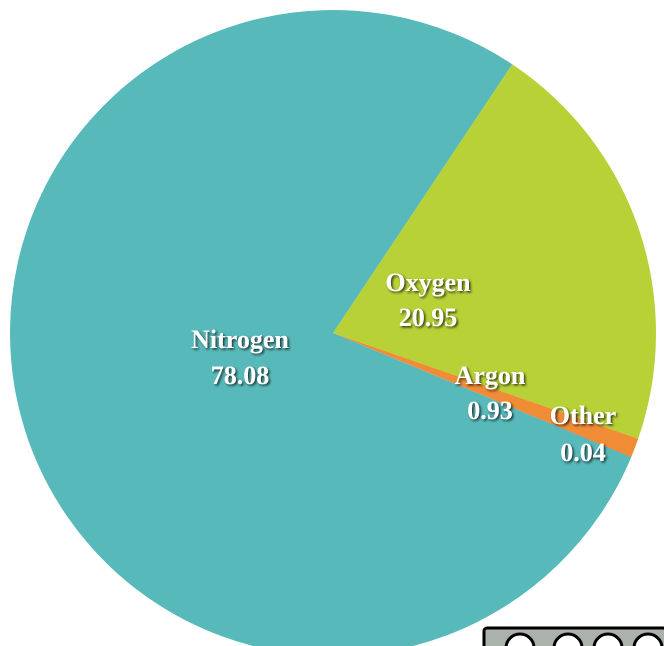 The image size is (664, 646). What do you see at coordinates (583, 452) in the screenshot?
I see `slice-value: 0.04` at bounding box center [583, 452].